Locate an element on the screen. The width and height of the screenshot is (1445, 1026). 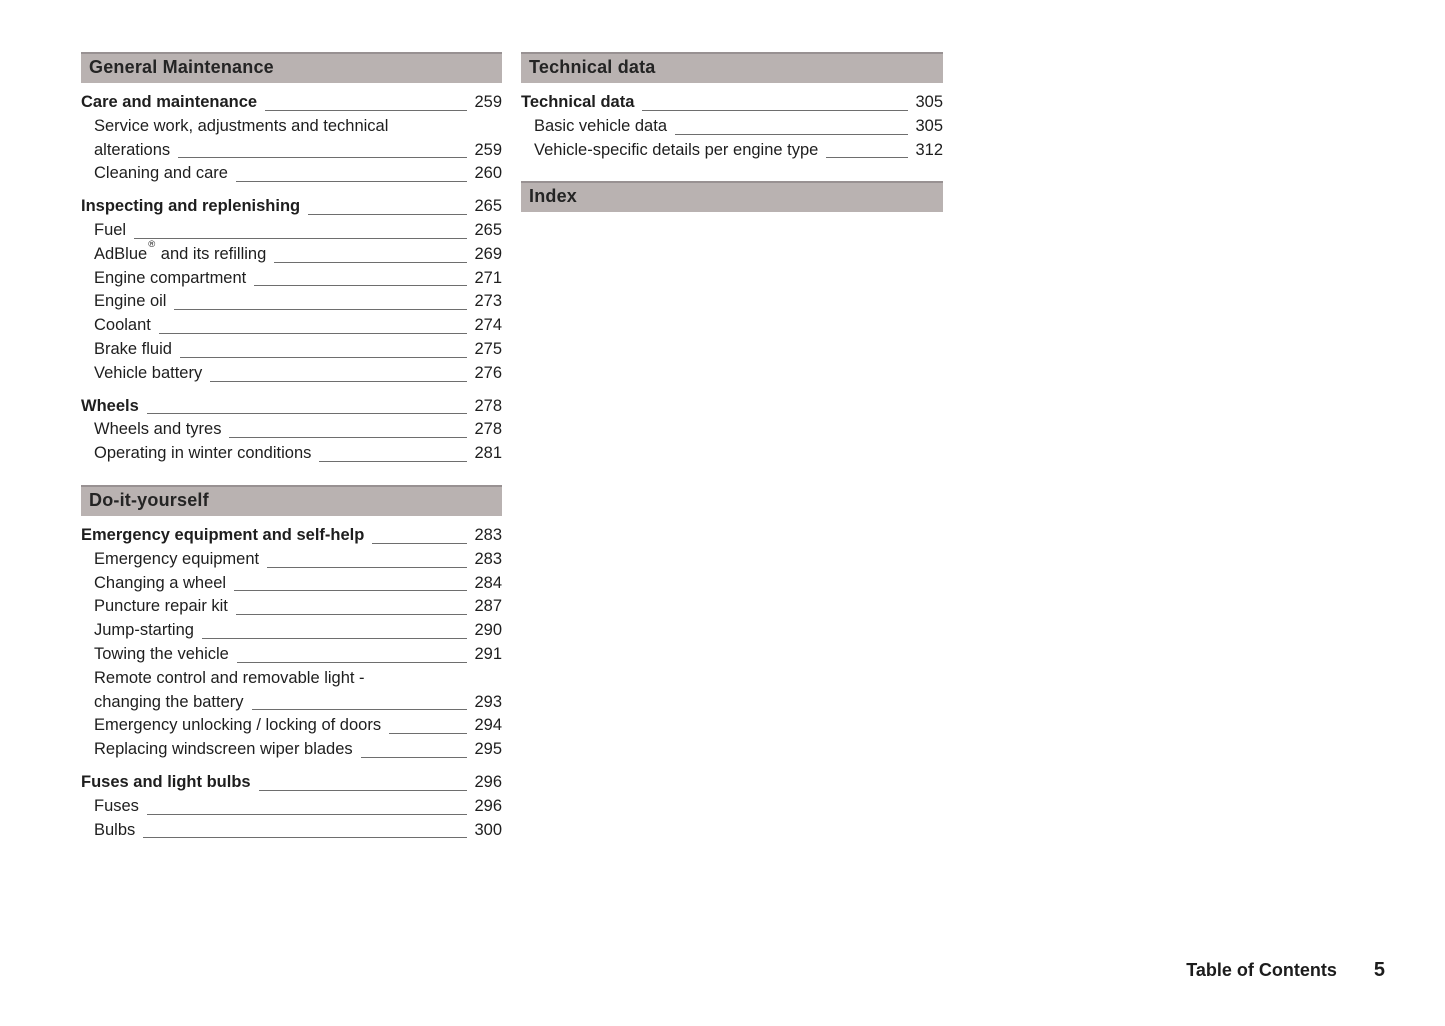
entry-line: Replacing windscreen wiper blades 295 is located at coordinates (291, 750).